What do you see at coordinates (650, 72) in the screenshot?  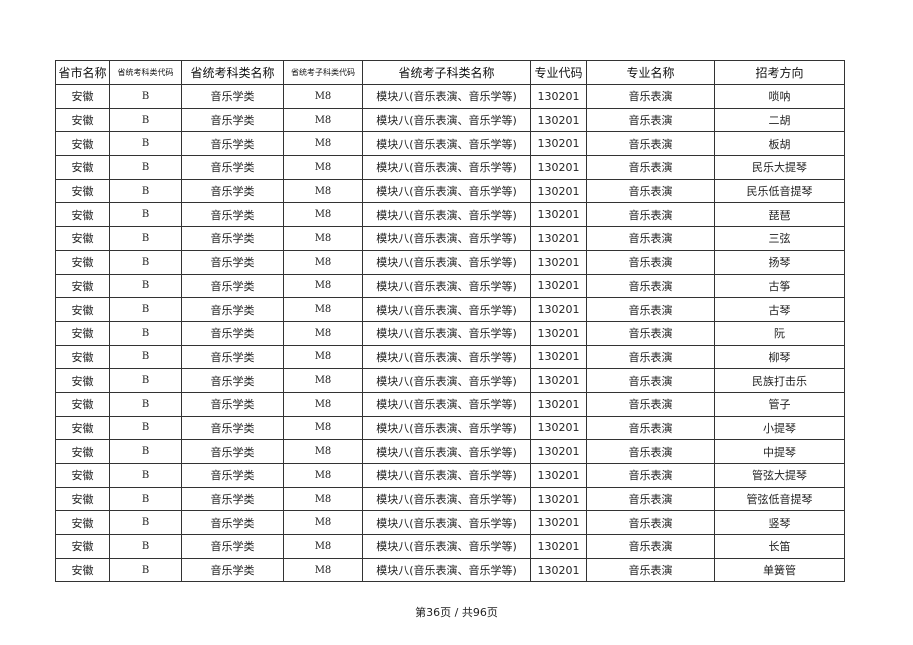 I see `header-major-name: 专业名称` at bounding box center [650, 72].